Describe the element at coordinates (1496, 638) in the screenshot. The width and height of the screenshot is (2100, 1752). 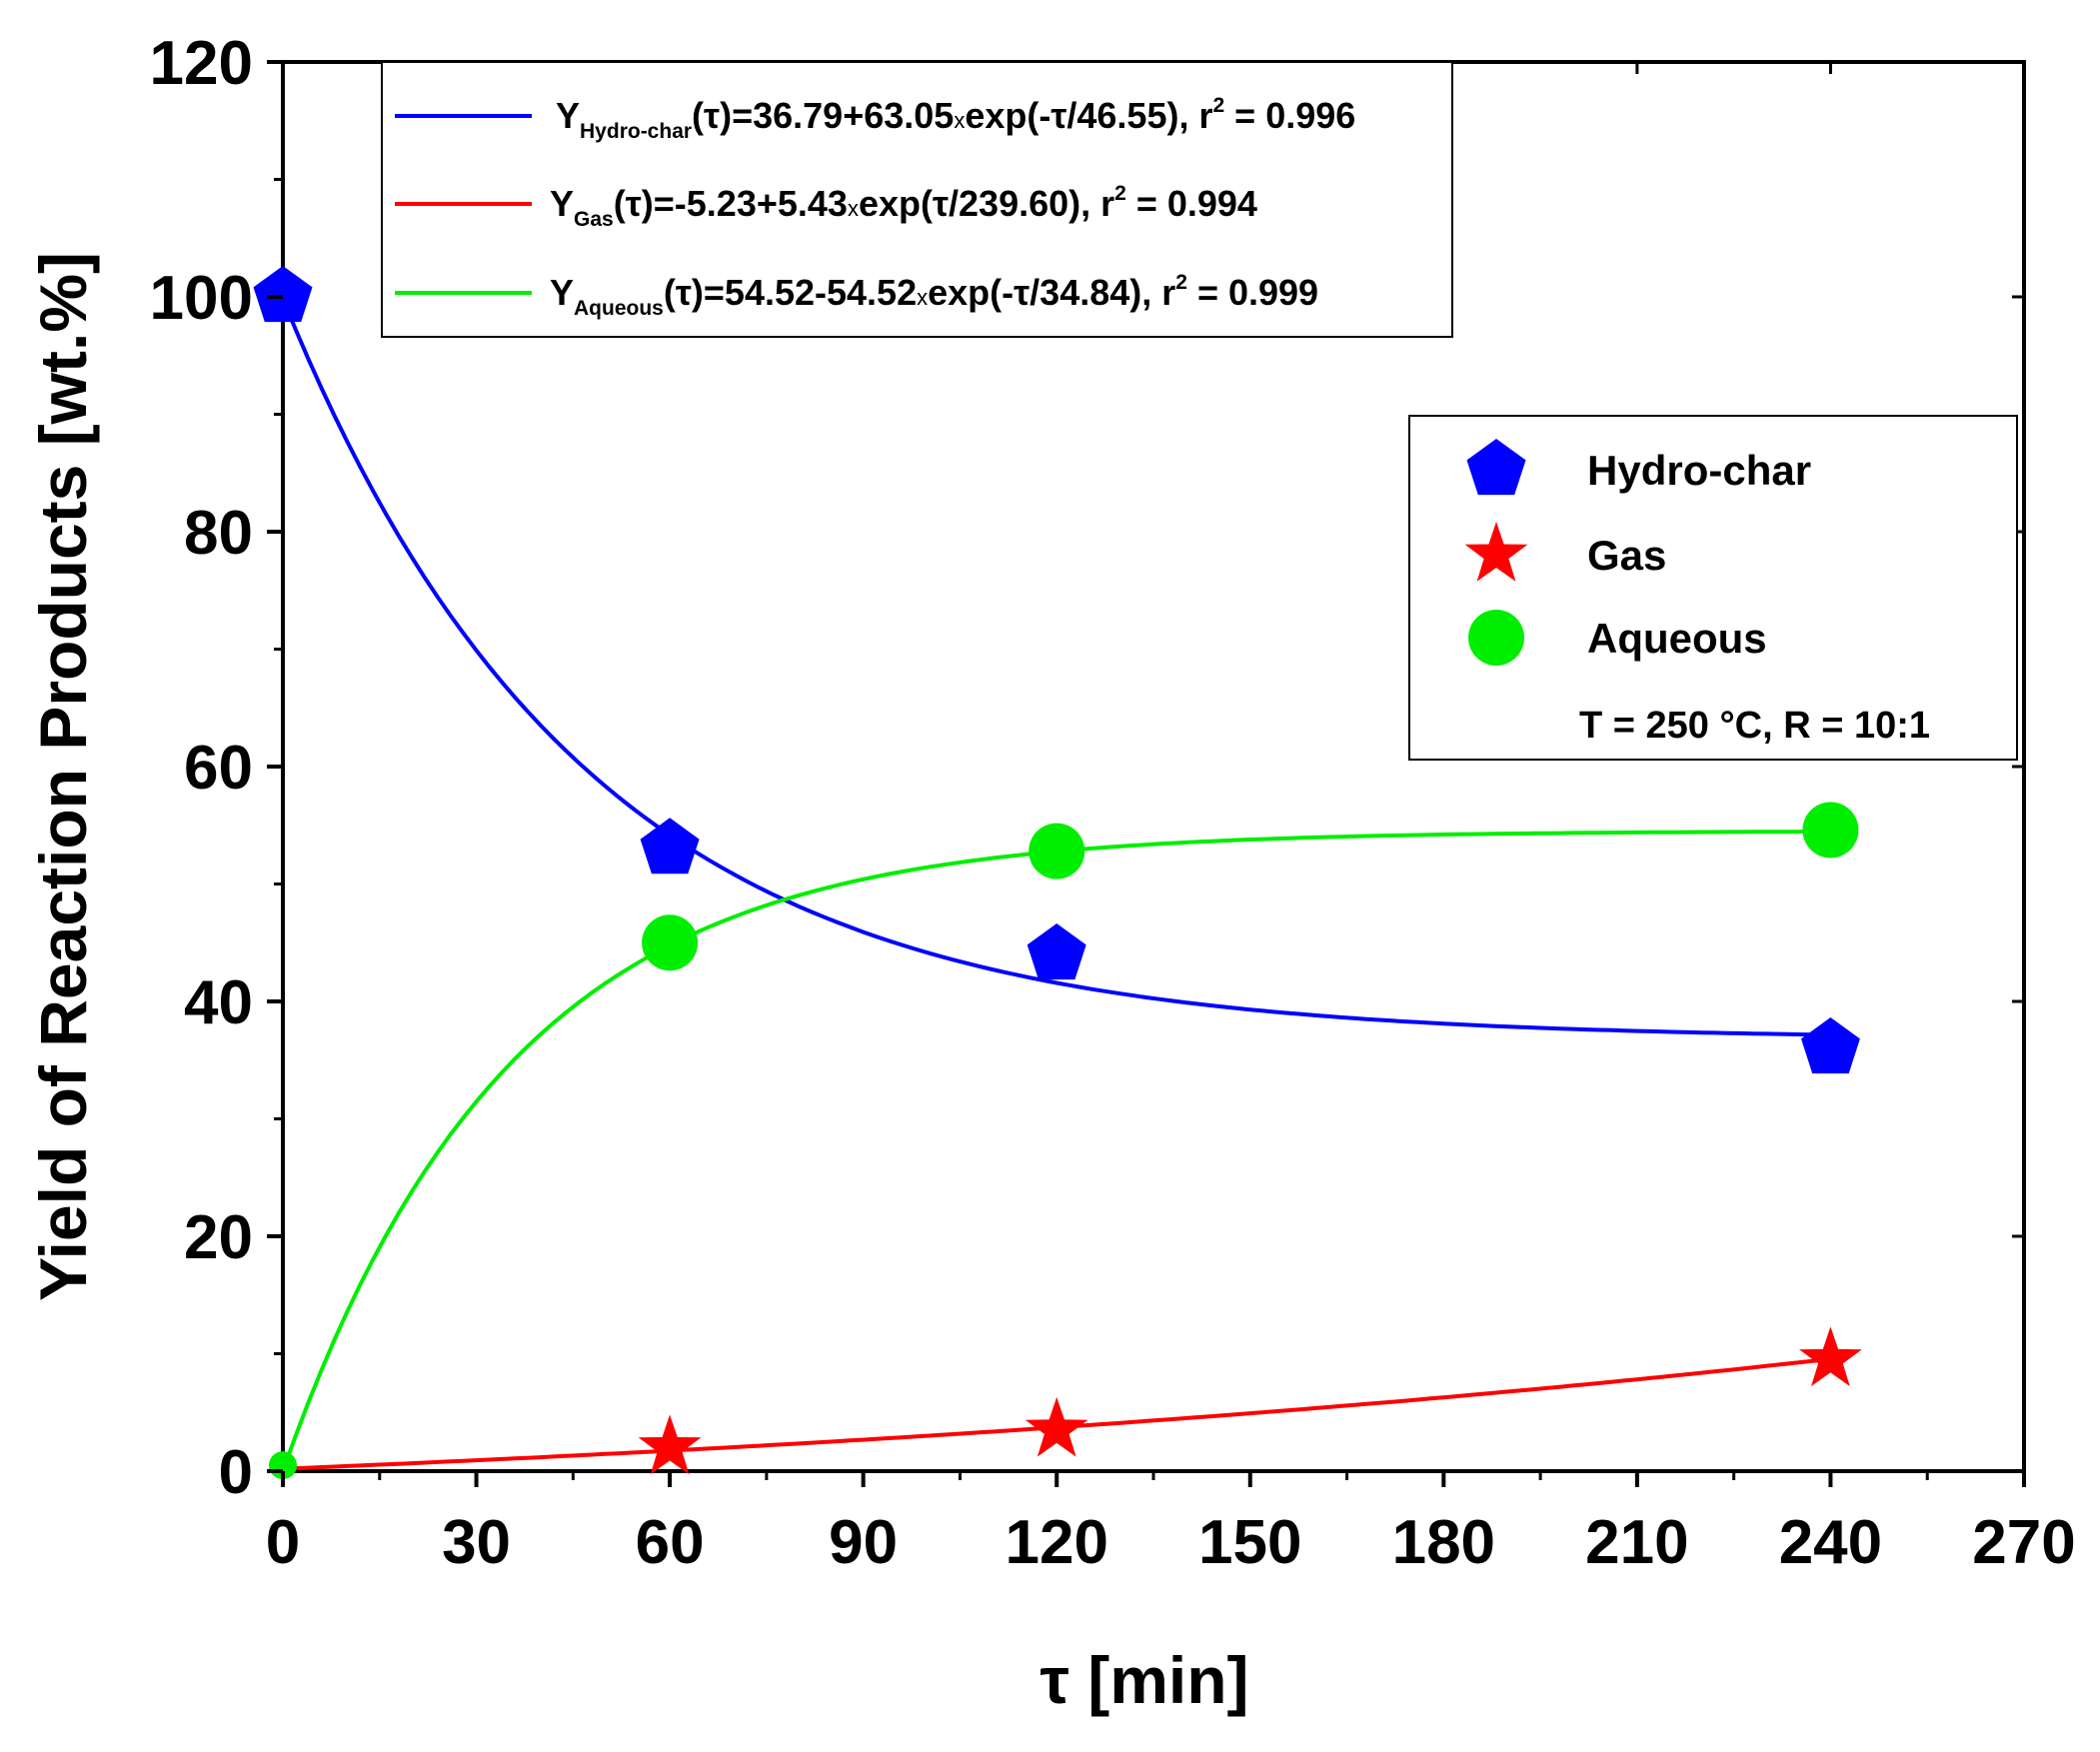
I see `aqueous-legend-marker` at that location.